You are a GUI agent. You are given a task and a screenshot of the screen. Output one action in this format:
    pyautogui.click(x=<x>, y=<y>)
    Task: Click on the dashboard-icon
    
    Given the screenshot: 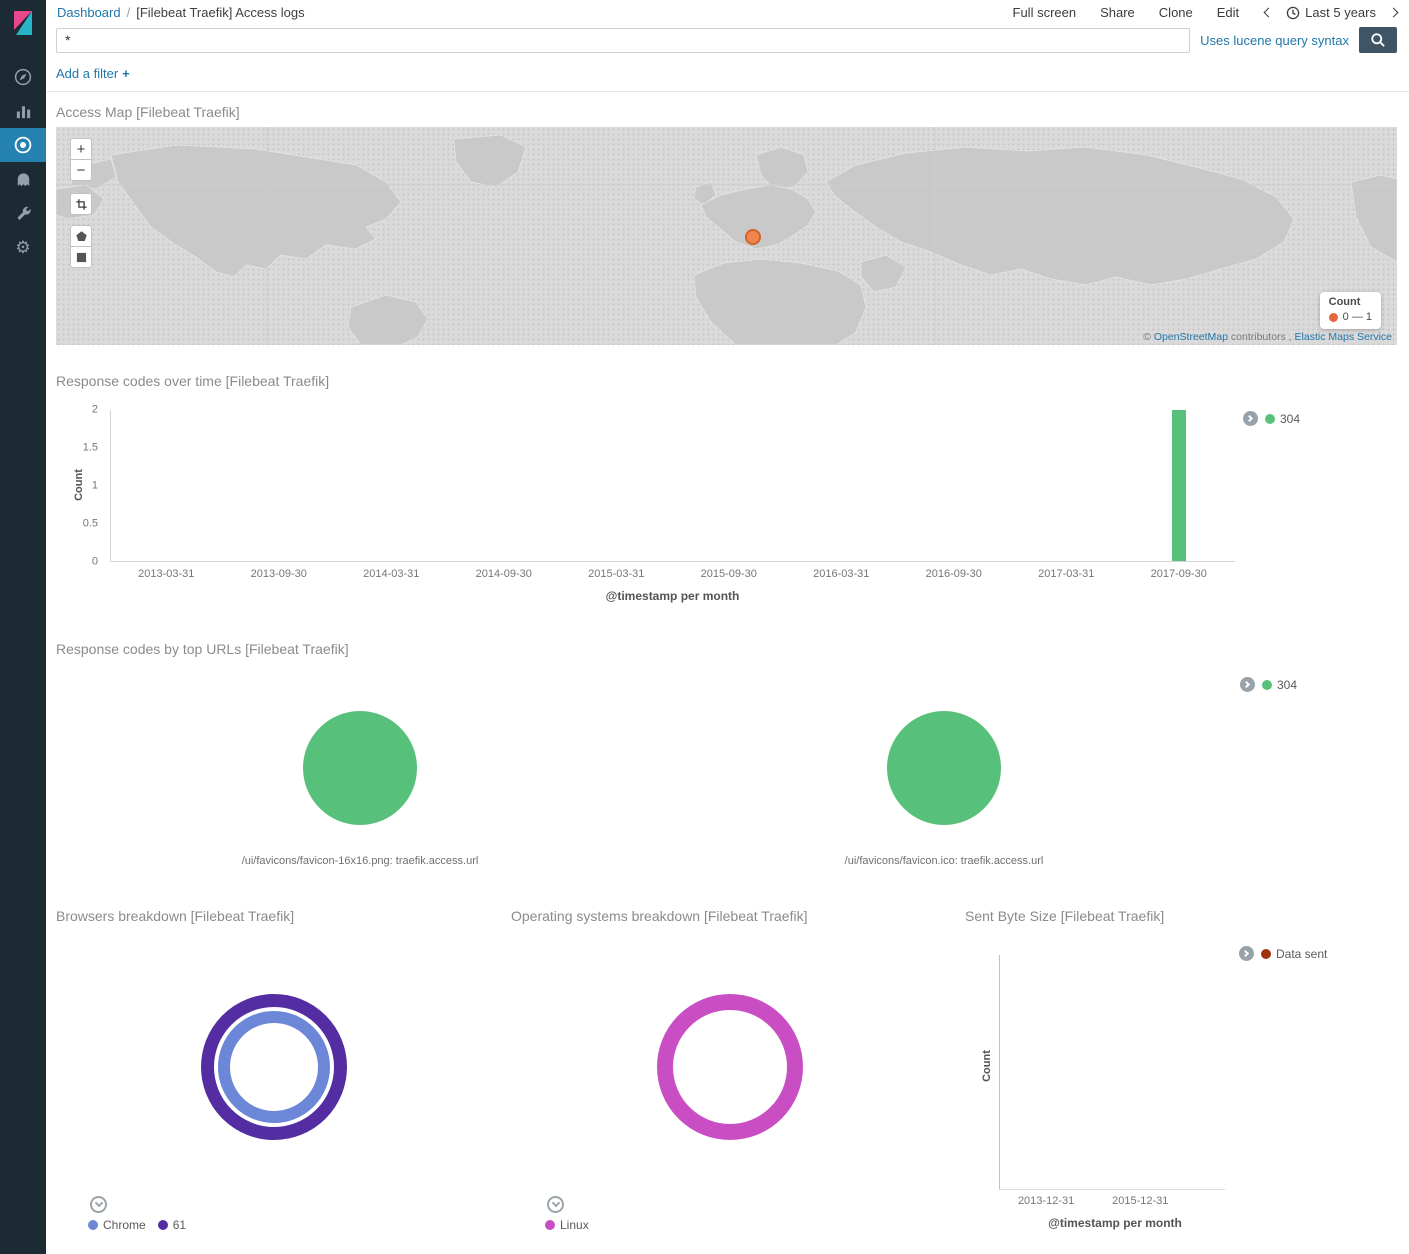 What is the action you would take?
    pyautogui.click(x=23, y=145)
    